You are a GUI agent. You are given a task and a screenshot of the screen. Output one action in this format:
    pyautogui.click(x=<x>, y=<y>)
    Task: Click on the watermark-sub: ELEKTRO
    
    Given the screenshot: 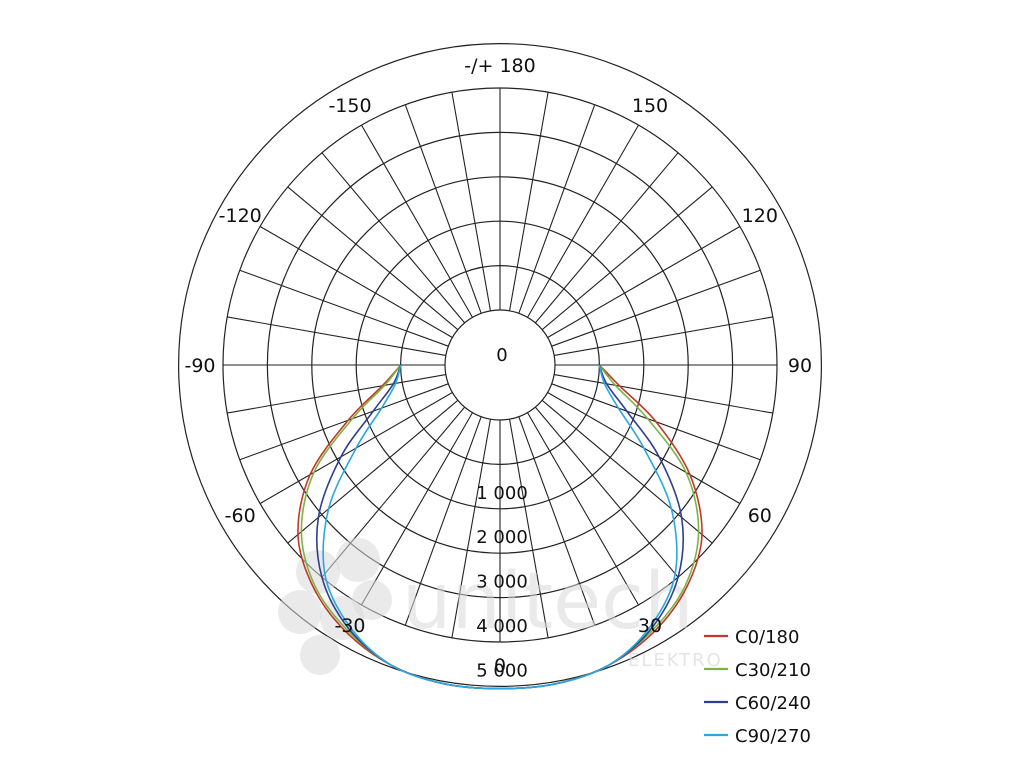 What is the action you would take?
    pyautogui.click(x=675, y=660)
    